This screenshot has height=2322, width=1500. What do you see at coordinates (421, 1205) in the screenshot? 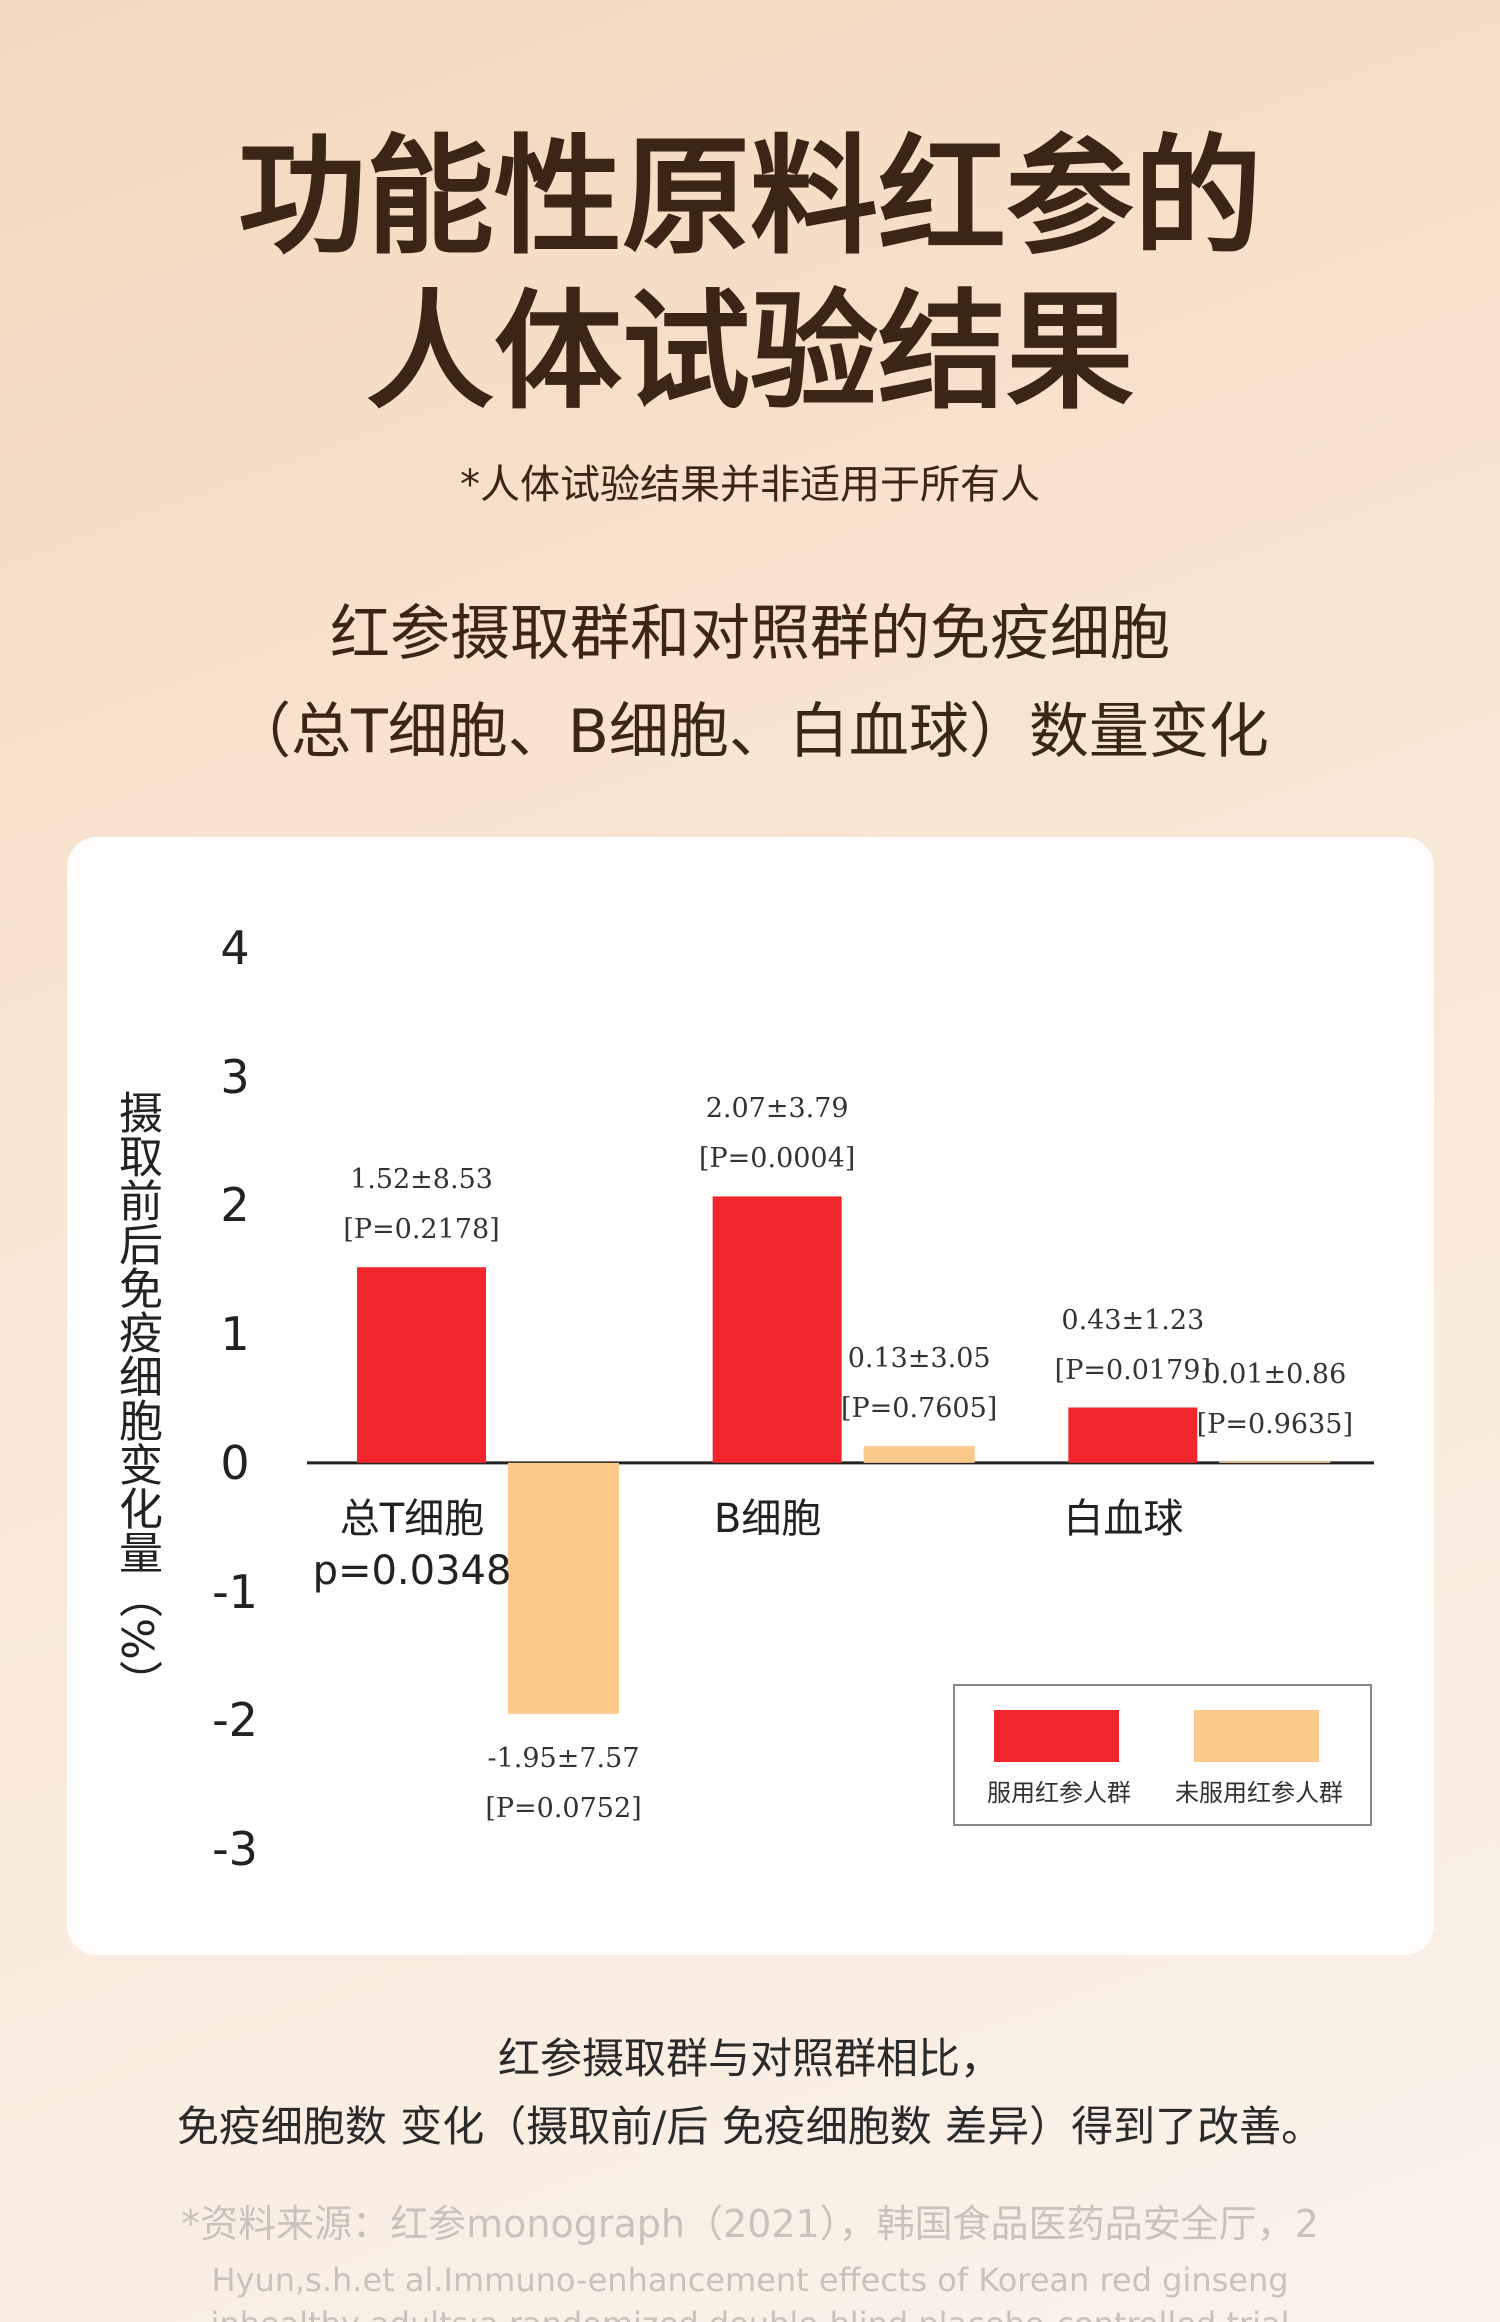
I see `value-label: 1.52±8.53 [P=0.2178]` at bounding box center [421, 1205].